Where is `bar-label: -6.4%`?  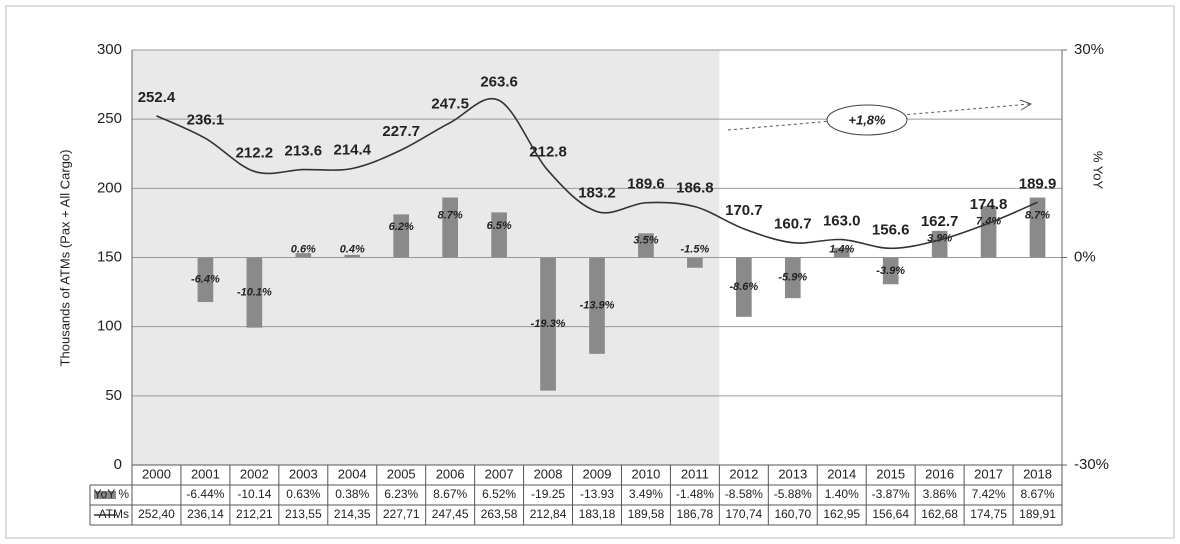
bar-label: -6.4% is located at coordinates (205, 280).